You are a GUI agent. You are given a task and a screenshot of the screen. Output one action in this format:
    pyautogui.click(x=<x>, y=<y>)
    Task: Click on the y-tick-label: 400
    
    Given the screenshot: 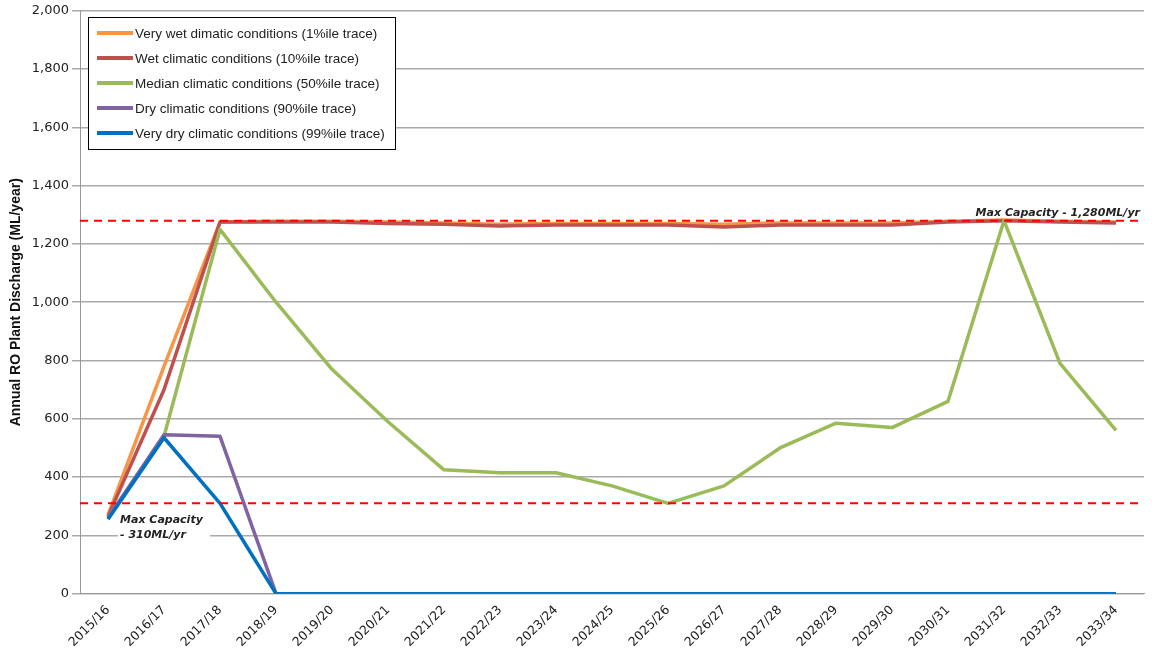 What is the action you would take?
    pyautogui.click(x=57, y=476)
    